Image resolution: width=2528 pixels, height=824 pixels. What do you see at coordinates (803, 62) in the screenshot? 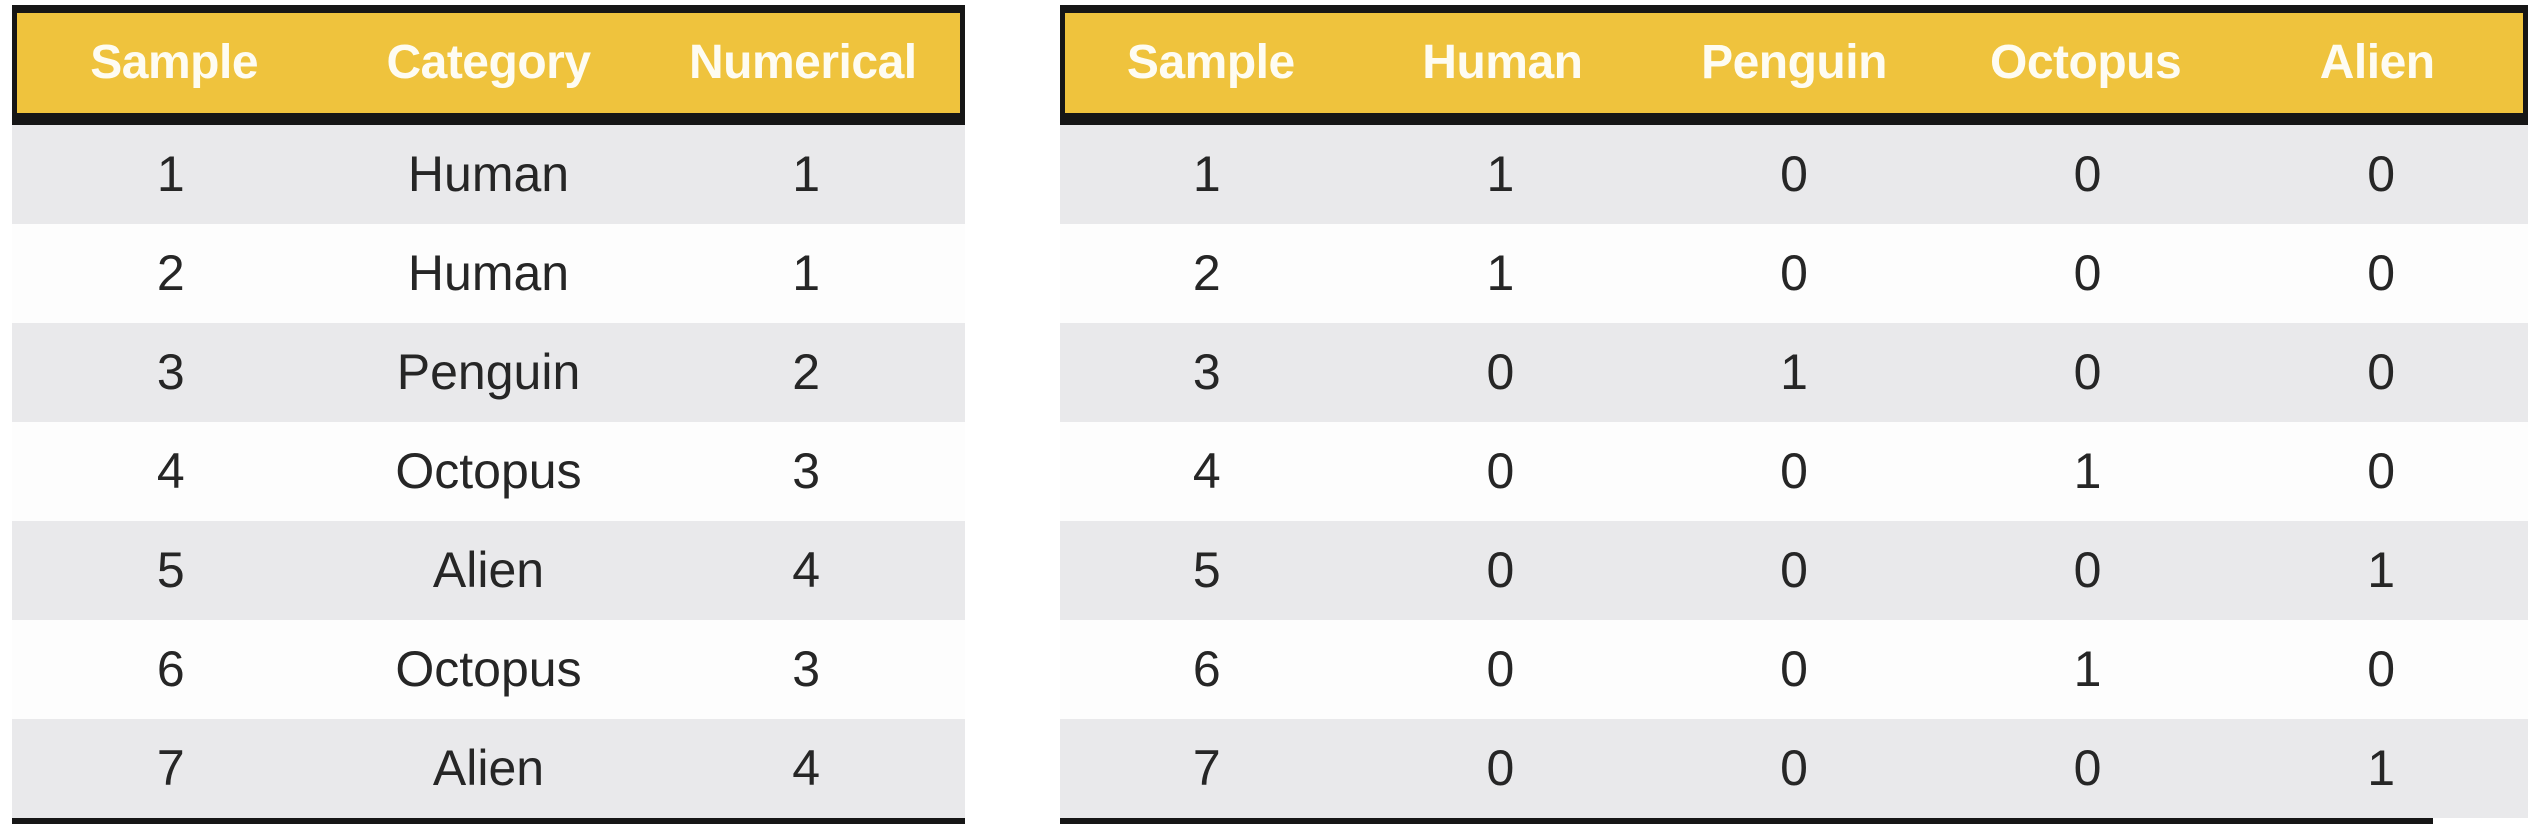
I see `column-header: Numerical` at bounding box center [803, 62].